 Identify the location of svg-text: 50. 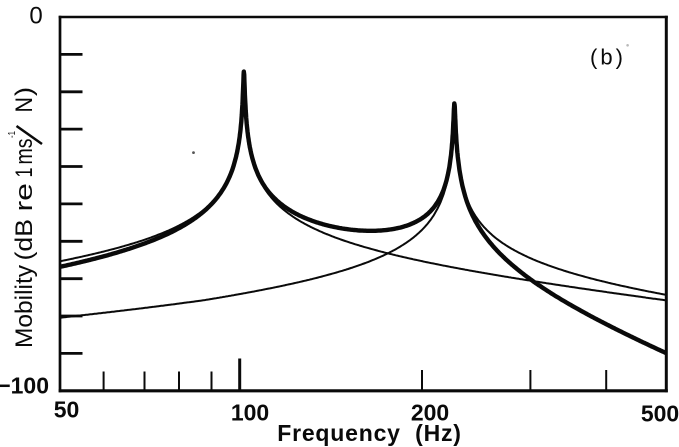
(67, 410).